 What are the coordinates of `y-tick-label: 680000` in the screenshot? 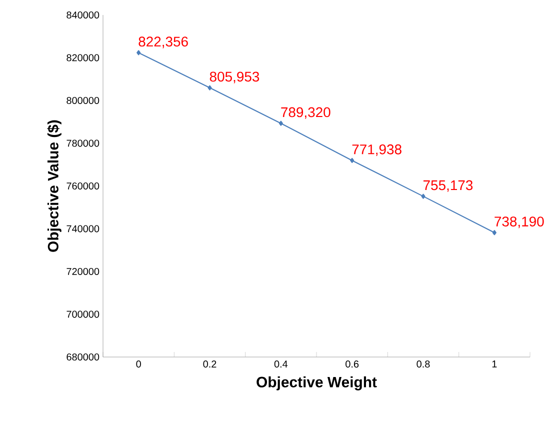 It's located at (83, 357).